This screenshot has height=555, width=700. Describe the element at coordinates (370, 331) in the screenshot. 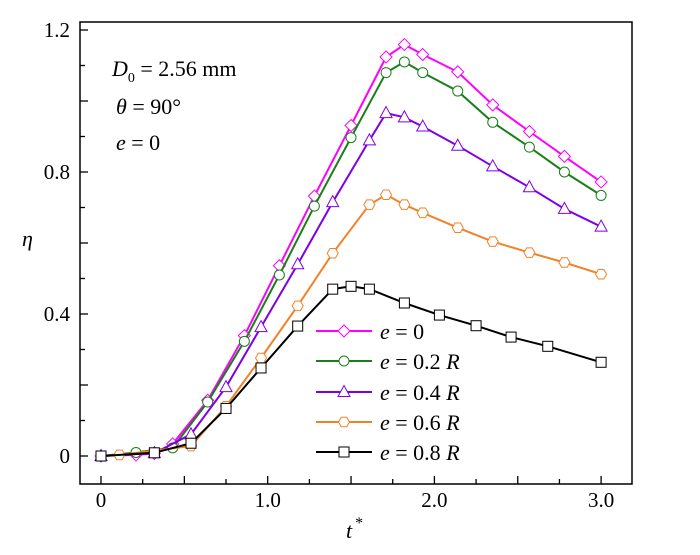

I see `legend-item: e = 0` at that location.